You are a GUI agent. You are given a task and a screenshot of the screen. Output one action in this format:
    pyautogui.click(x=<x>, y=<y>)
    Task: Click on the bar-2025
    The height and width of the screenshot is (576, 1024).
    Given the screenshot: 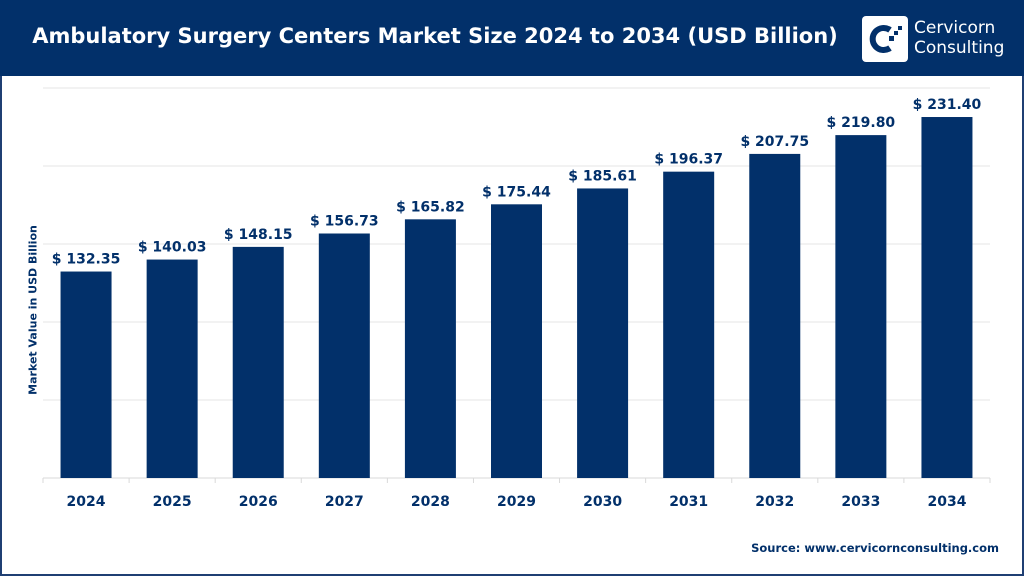 What is the action you would take?
    pyautogui.click(x=172, y=368)
    